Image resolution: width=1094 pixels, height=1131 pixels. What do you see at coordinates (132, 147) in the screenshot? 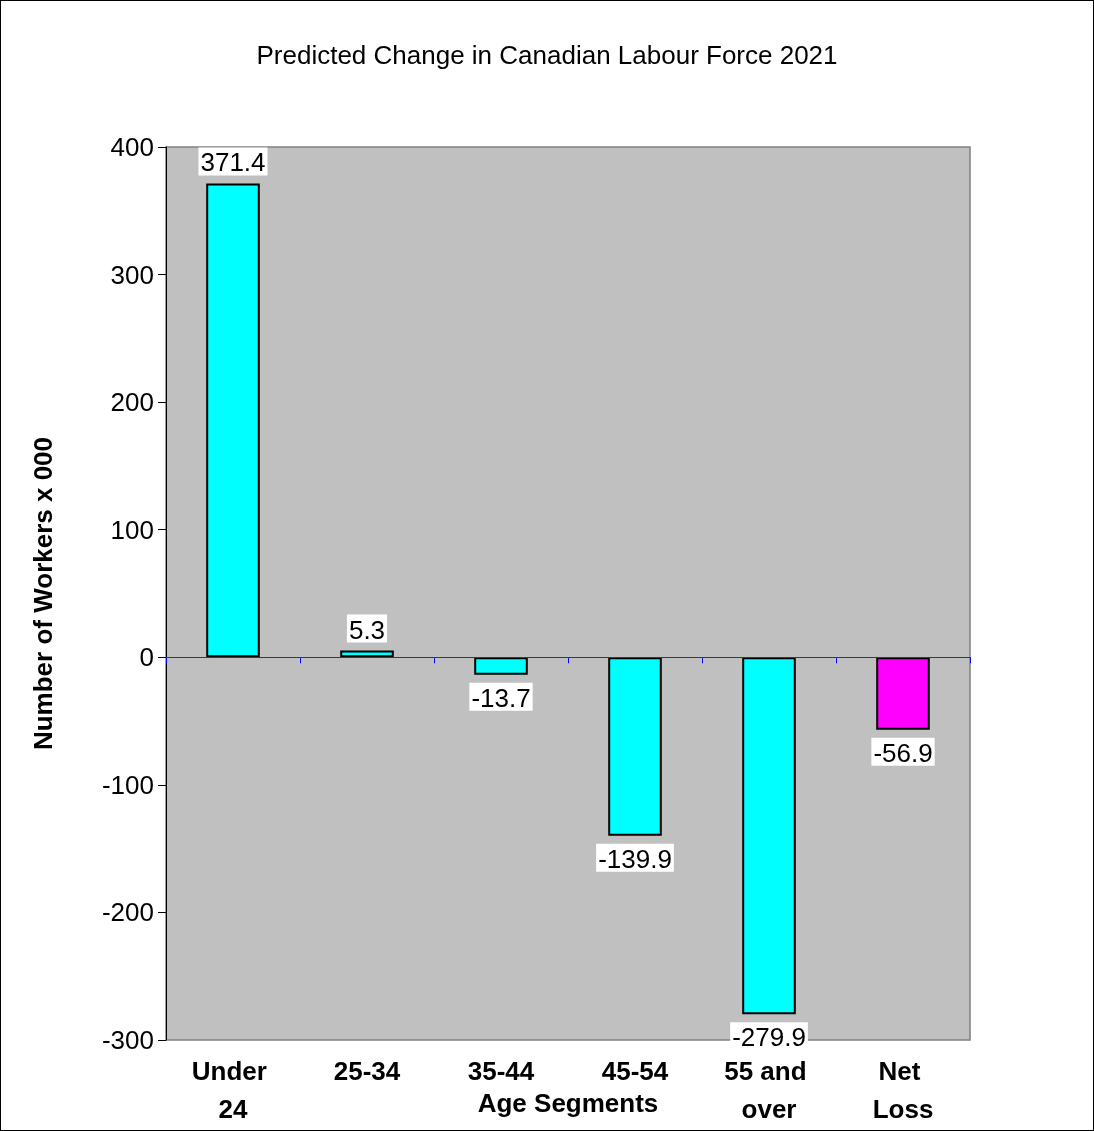
I see `y-tick-label: 400` at bounding box center [132, 147].